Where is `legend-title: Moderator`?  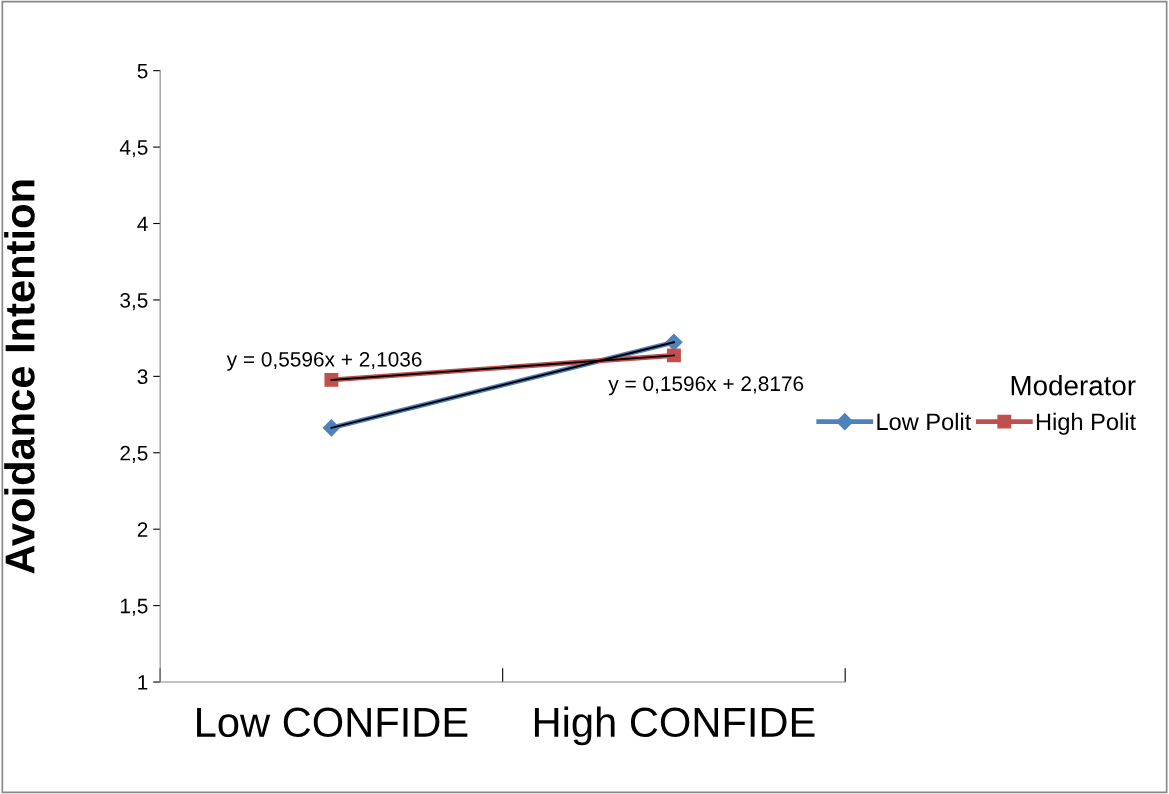 legend-title: Moderator is located at coordinates (1073, 385).